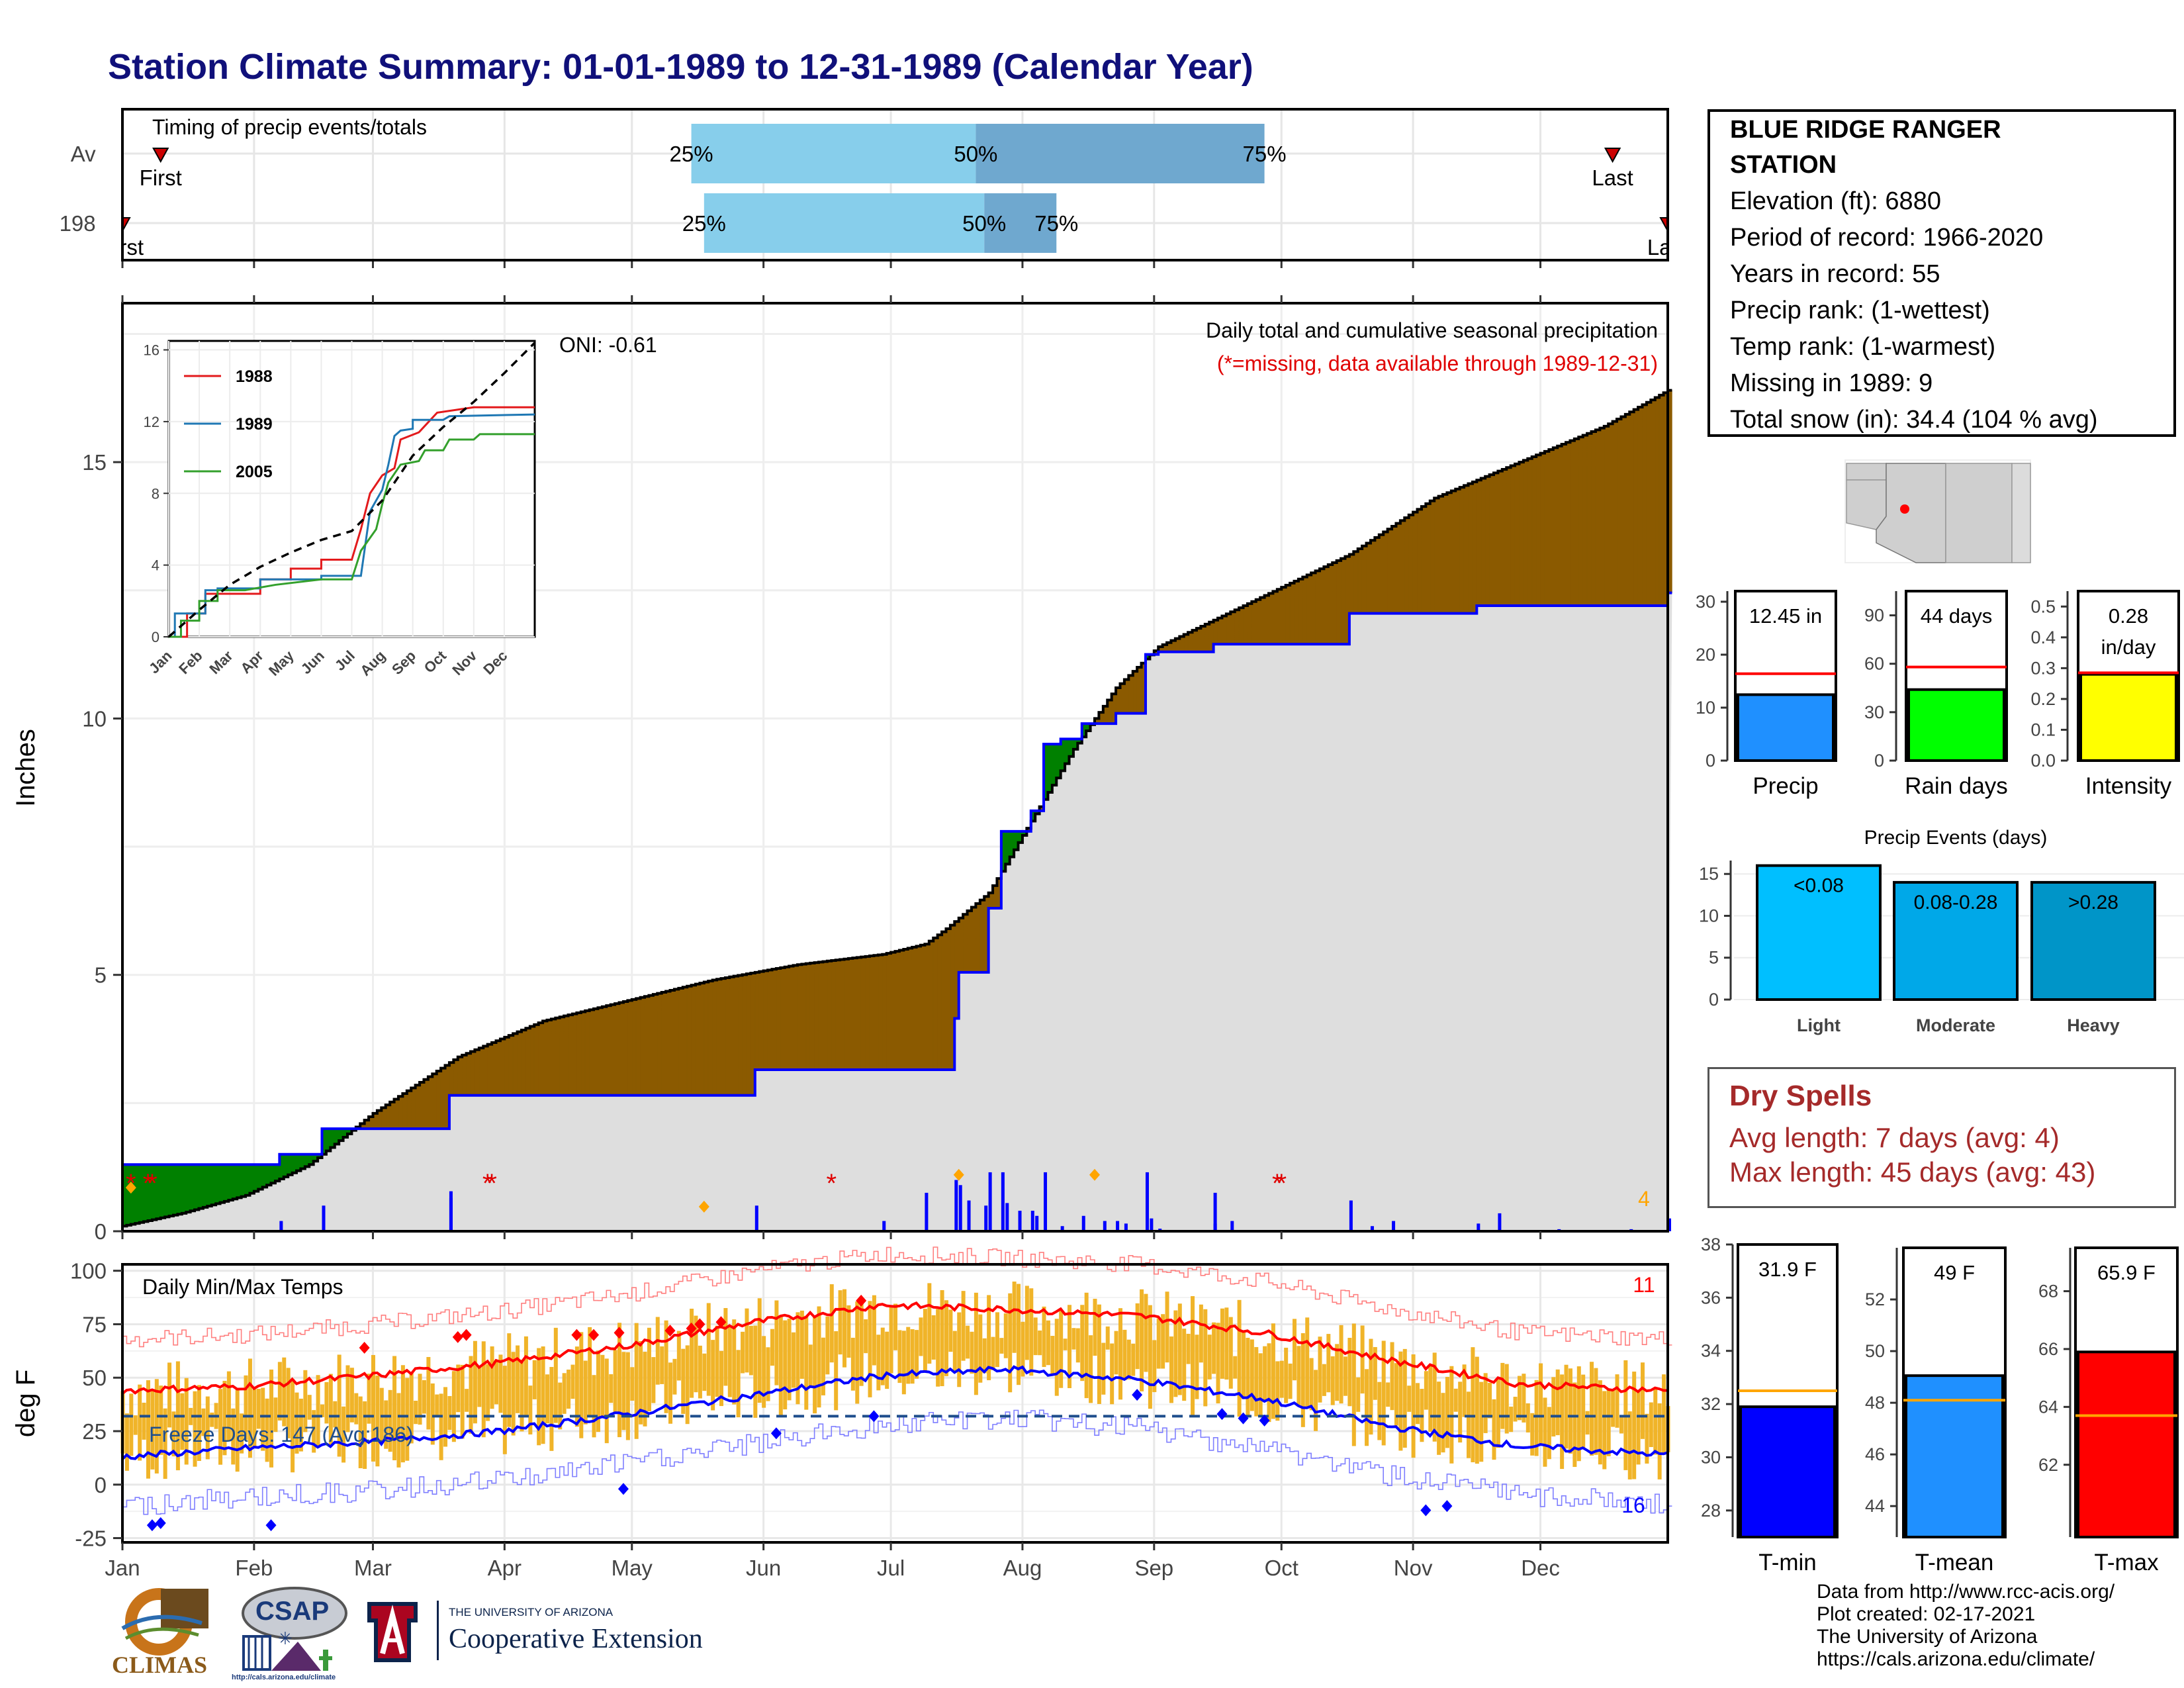 The height and width of the screenshot is (1688, 2184). Describe the element at coordinates (160, 1665) in the screenshot. I see `climas-label: CLIMAS` at that location.